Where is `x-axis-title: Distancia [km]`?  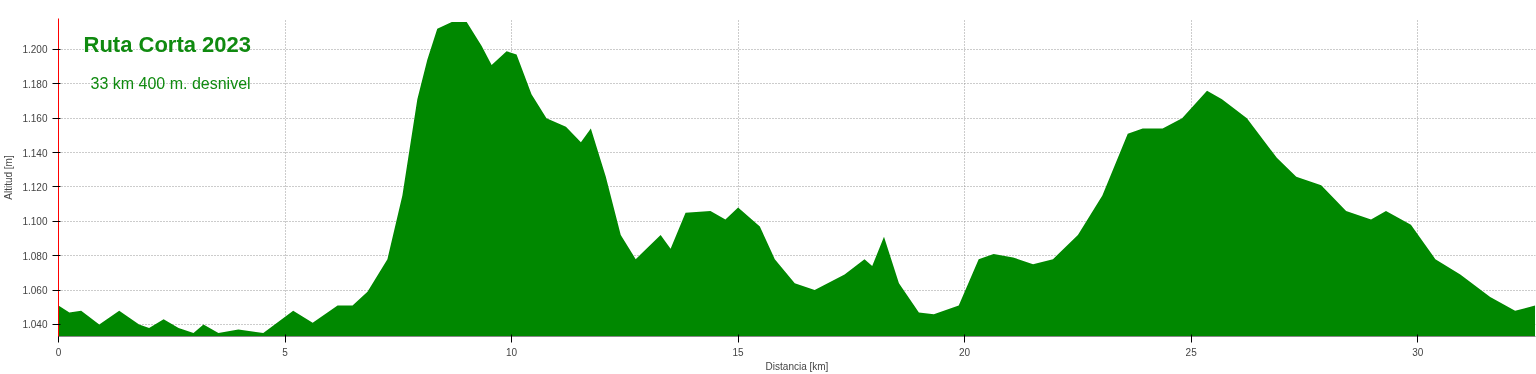
x-axis-title: Distancia [km] is located at coordinates (797, 366).